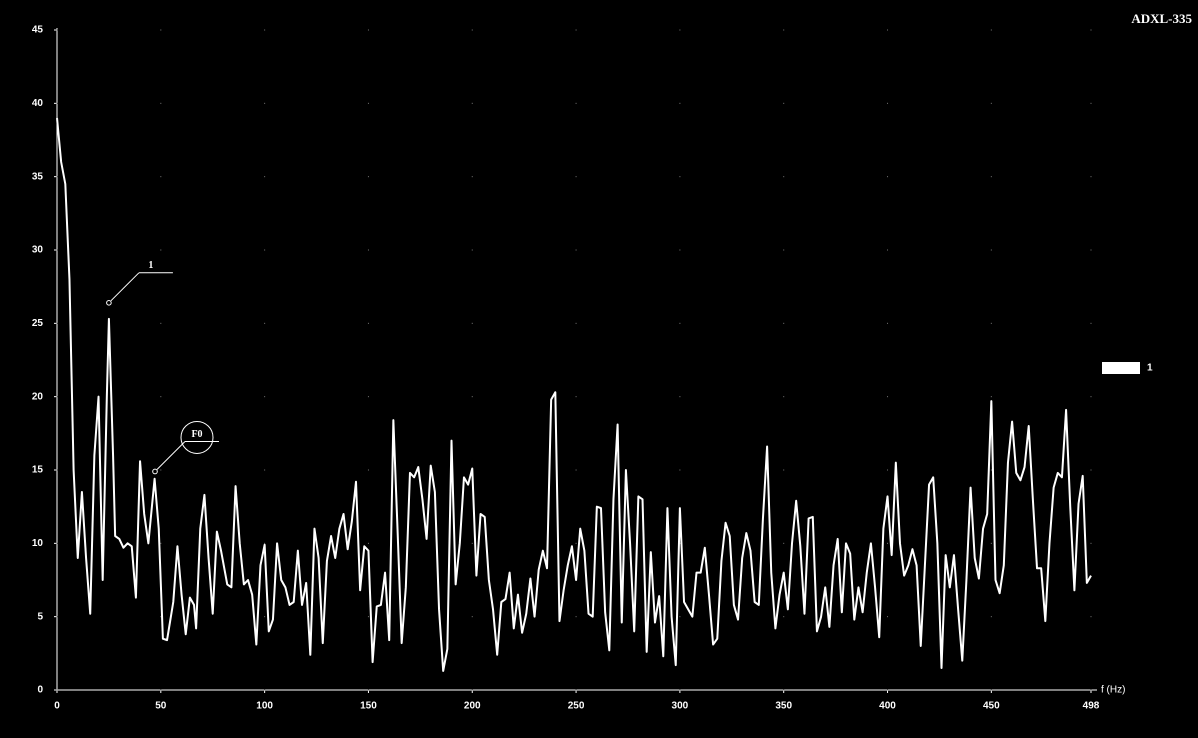 This screenshot has width=1198, height=738. What do you see at coordinates (1113, 690) in the screenshot?
I see `x-axis-label: f (Hz)` at bounding box center [1113, 690].